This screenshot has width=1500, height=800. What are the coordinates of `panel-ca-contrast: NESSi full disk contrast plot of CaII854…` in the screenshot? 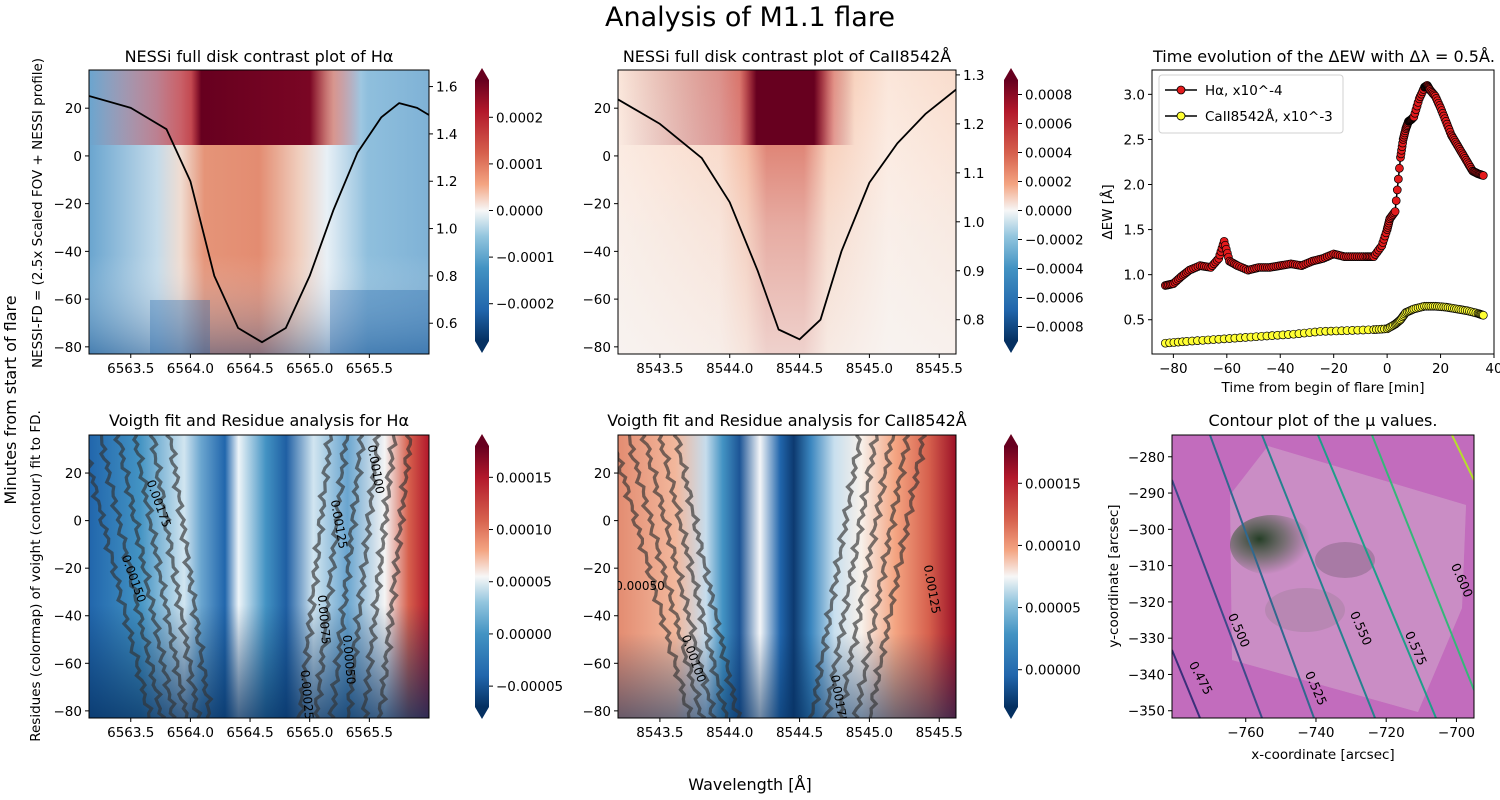 It's located at (784, 212).